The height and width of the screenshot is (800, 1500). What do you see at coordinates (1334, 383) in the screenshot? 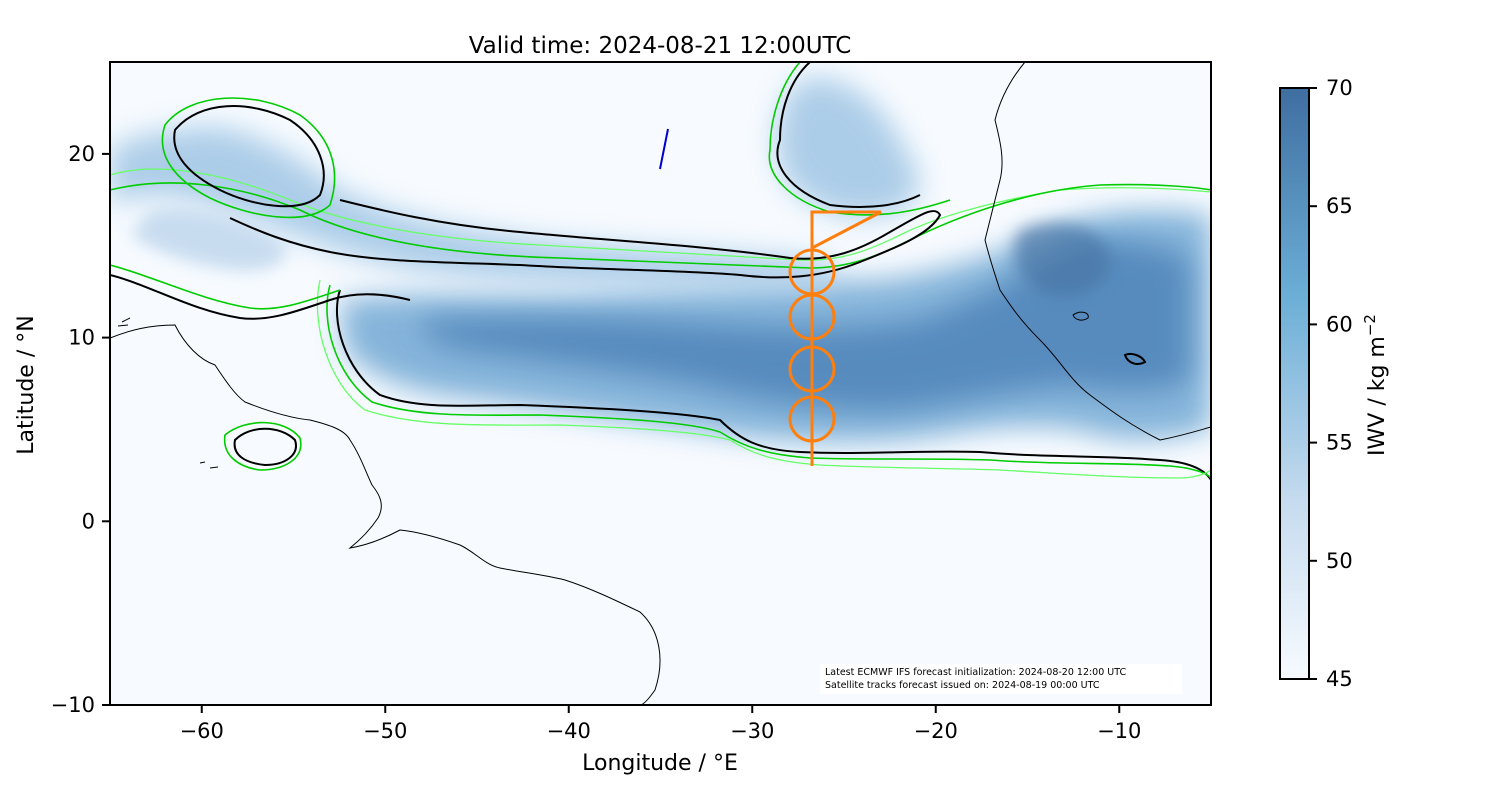
I see `colorbar: 45 50 55 60 65 70 IWV / kg m−2` at bounding box center [1334, 383].